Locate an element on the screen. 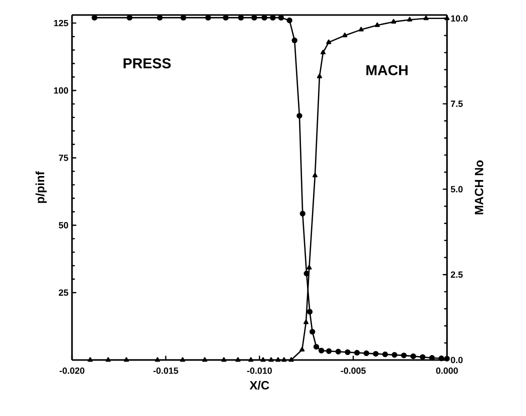 The height and width of the screenshot is (416, 526). y2-tick-label: 0.0 is located at coordinates (456, 360).